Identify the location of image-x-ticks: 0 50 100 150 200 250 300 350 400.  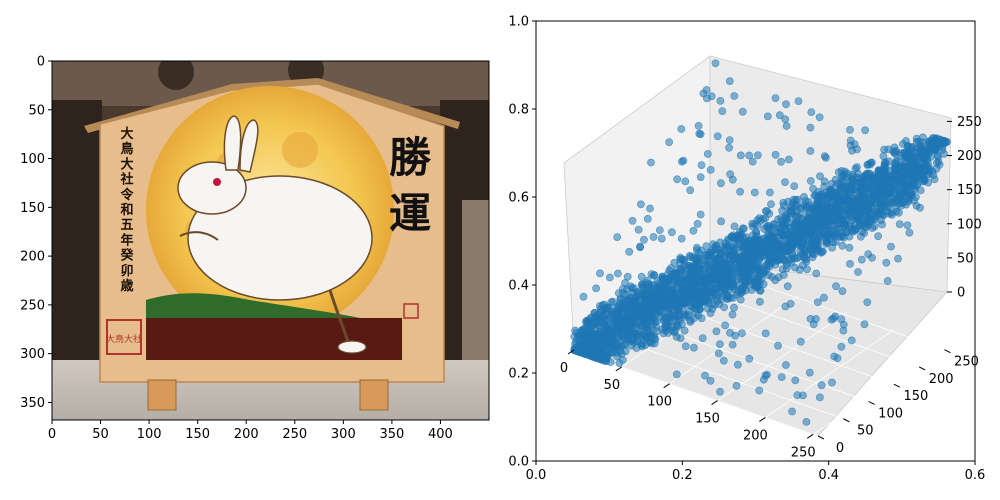
(250, 431).